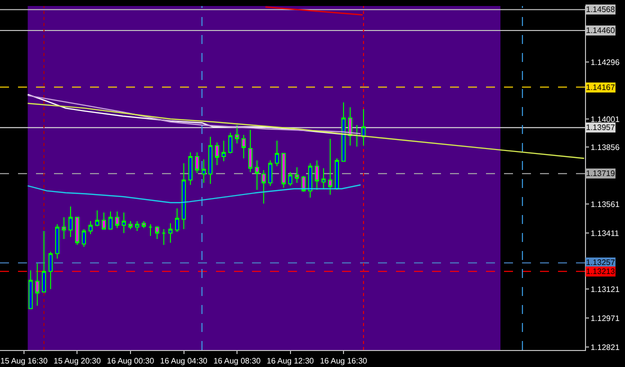 The image size is (625, 367). I want to click on y-tick-label: 1.13856, so click(605, 147).